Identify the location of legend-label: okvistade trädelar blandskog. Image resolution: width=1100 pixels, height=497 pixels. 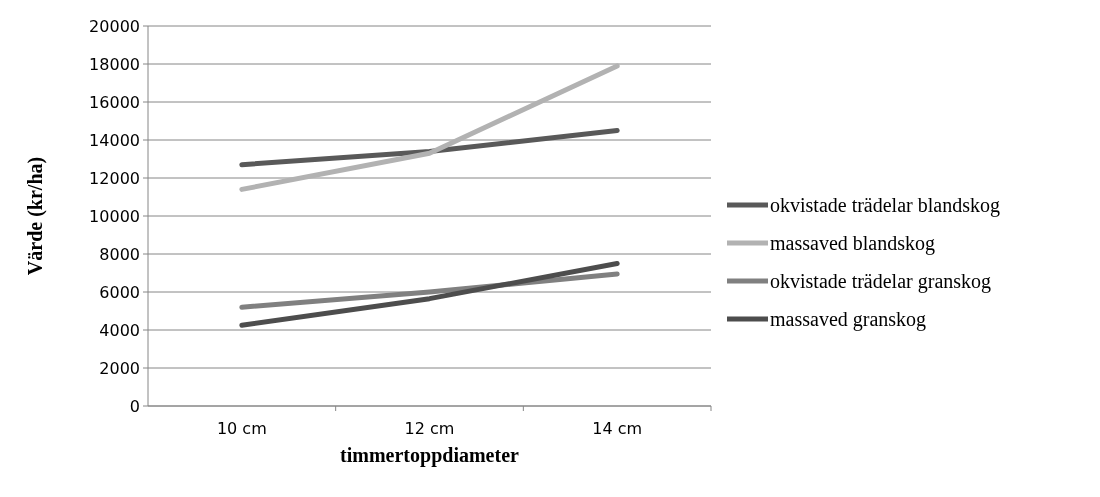
(885, 205).